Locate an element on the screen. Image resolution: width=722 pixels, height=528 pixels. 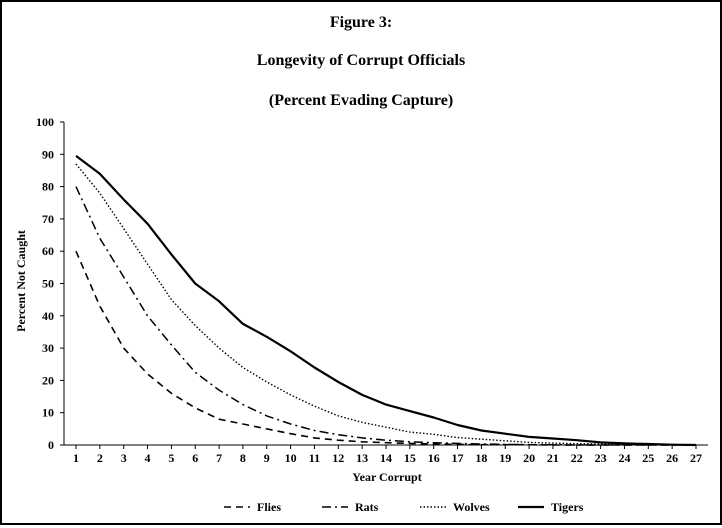
y-tick-label: 60 is located at coordinates (48, 251).